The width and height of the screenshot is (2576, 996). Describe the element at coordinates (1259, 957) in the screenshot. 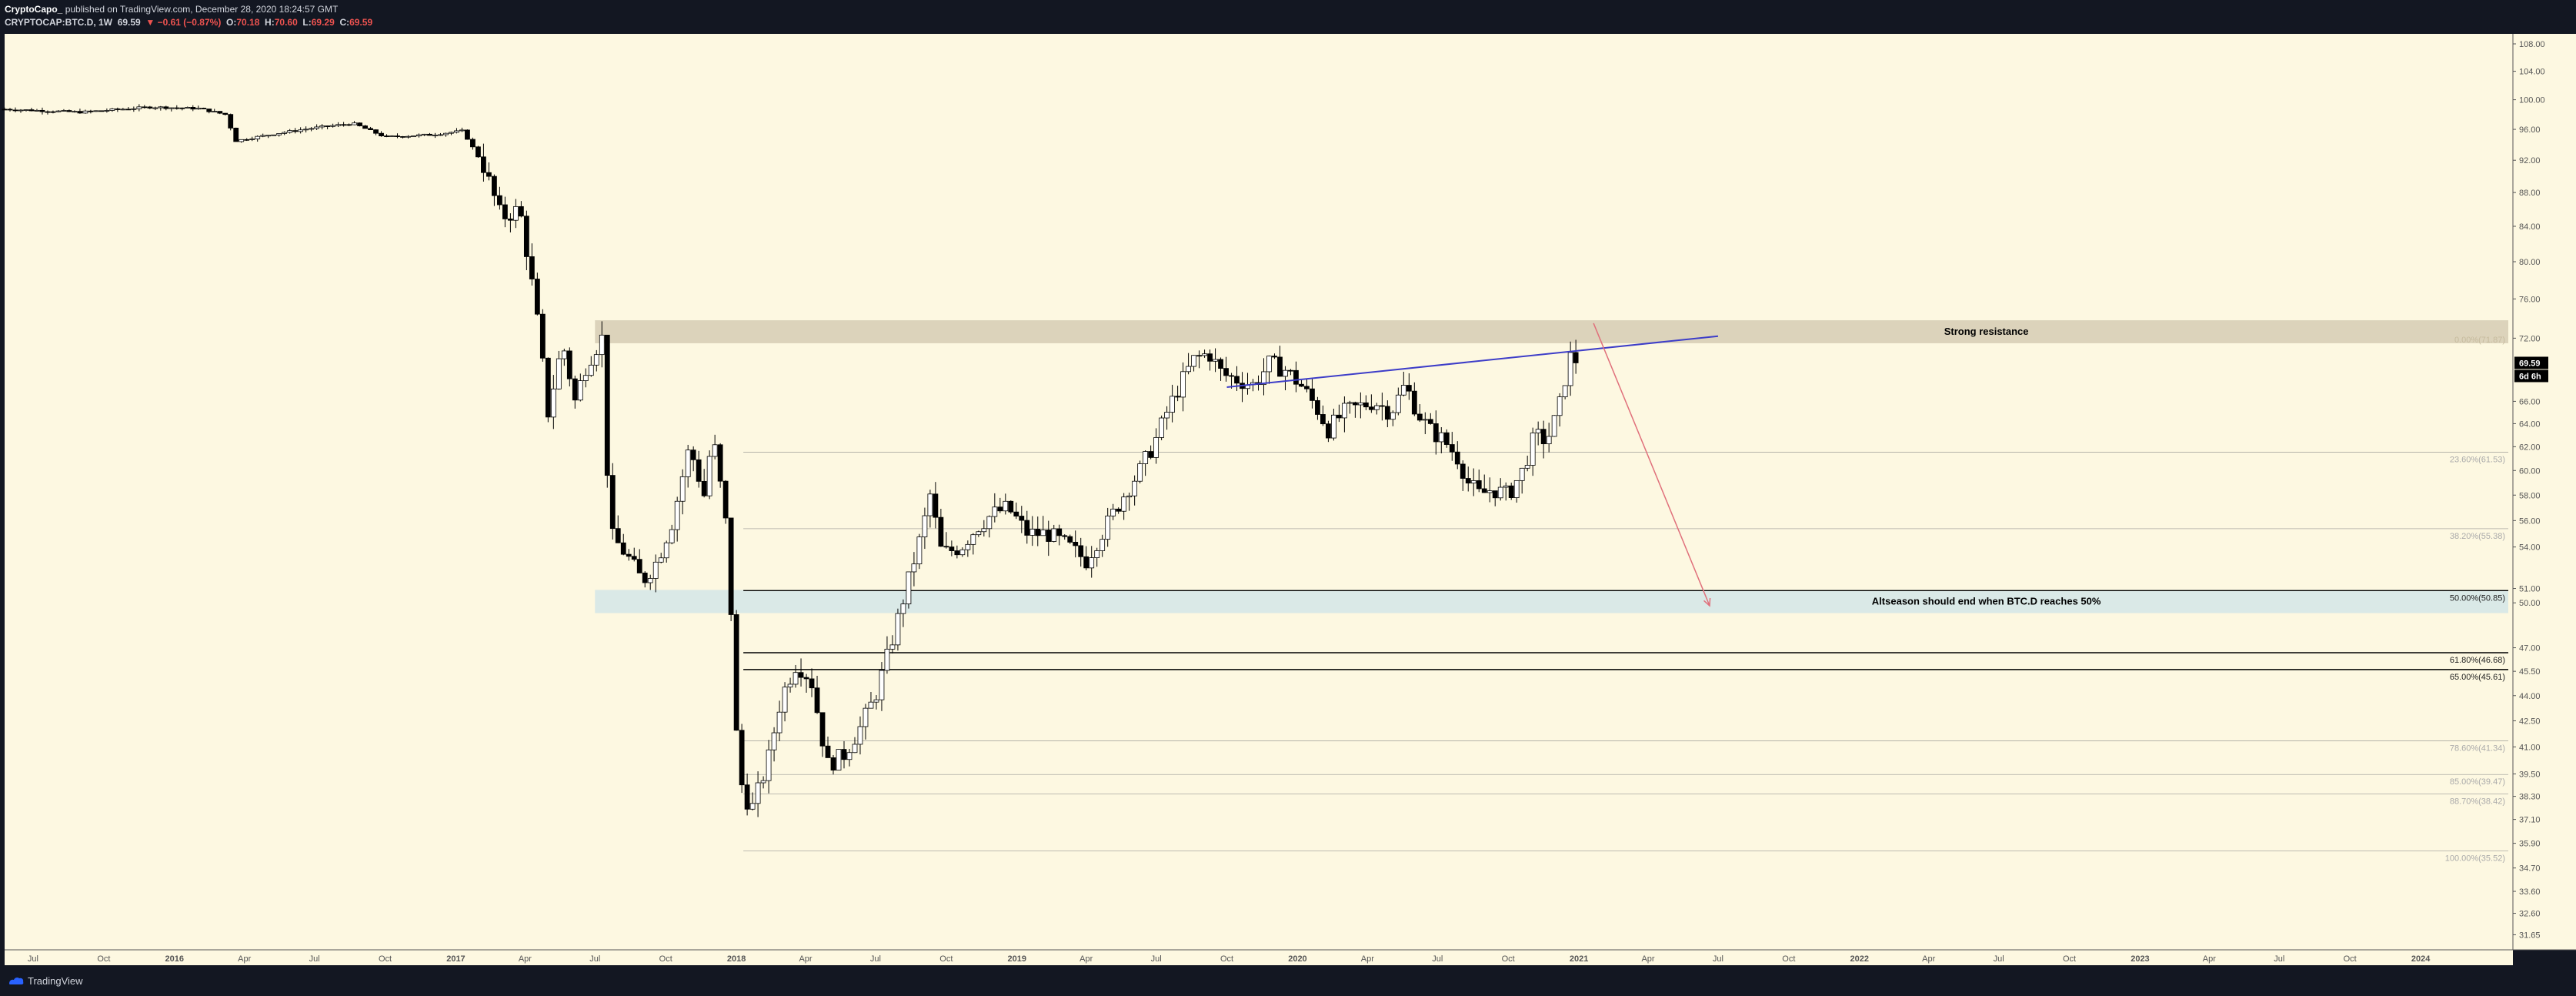

I see `time-scale-panel` at that location.